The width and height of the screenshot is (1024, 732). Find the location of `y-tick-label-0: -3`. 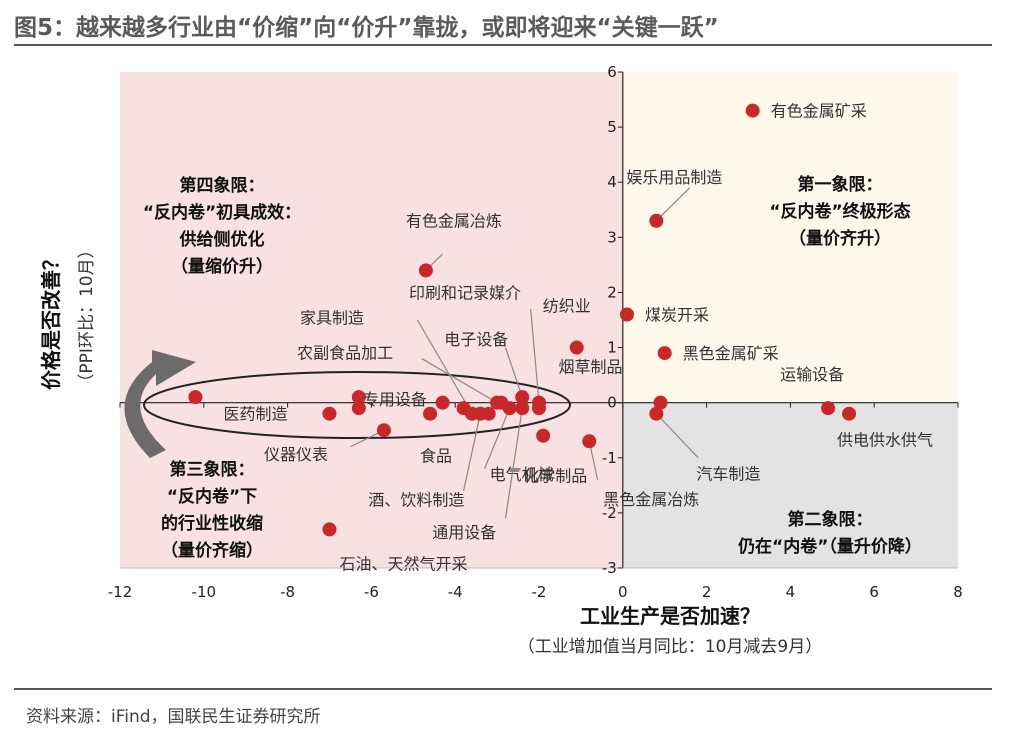

y-tick-label-0: -3 is located at coordinates (609, 568).